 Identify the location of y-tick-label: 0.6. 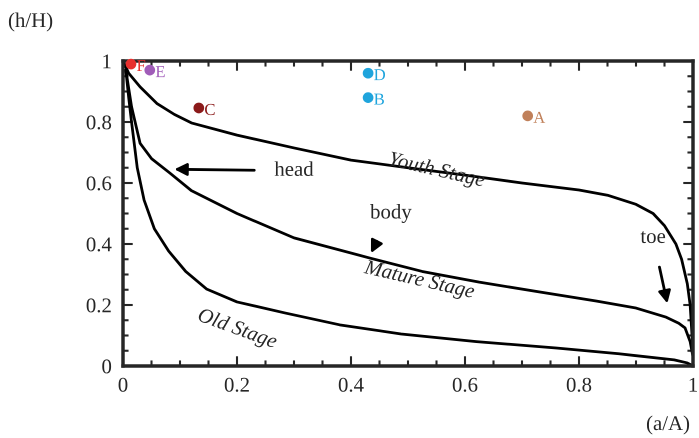
(99, 183).